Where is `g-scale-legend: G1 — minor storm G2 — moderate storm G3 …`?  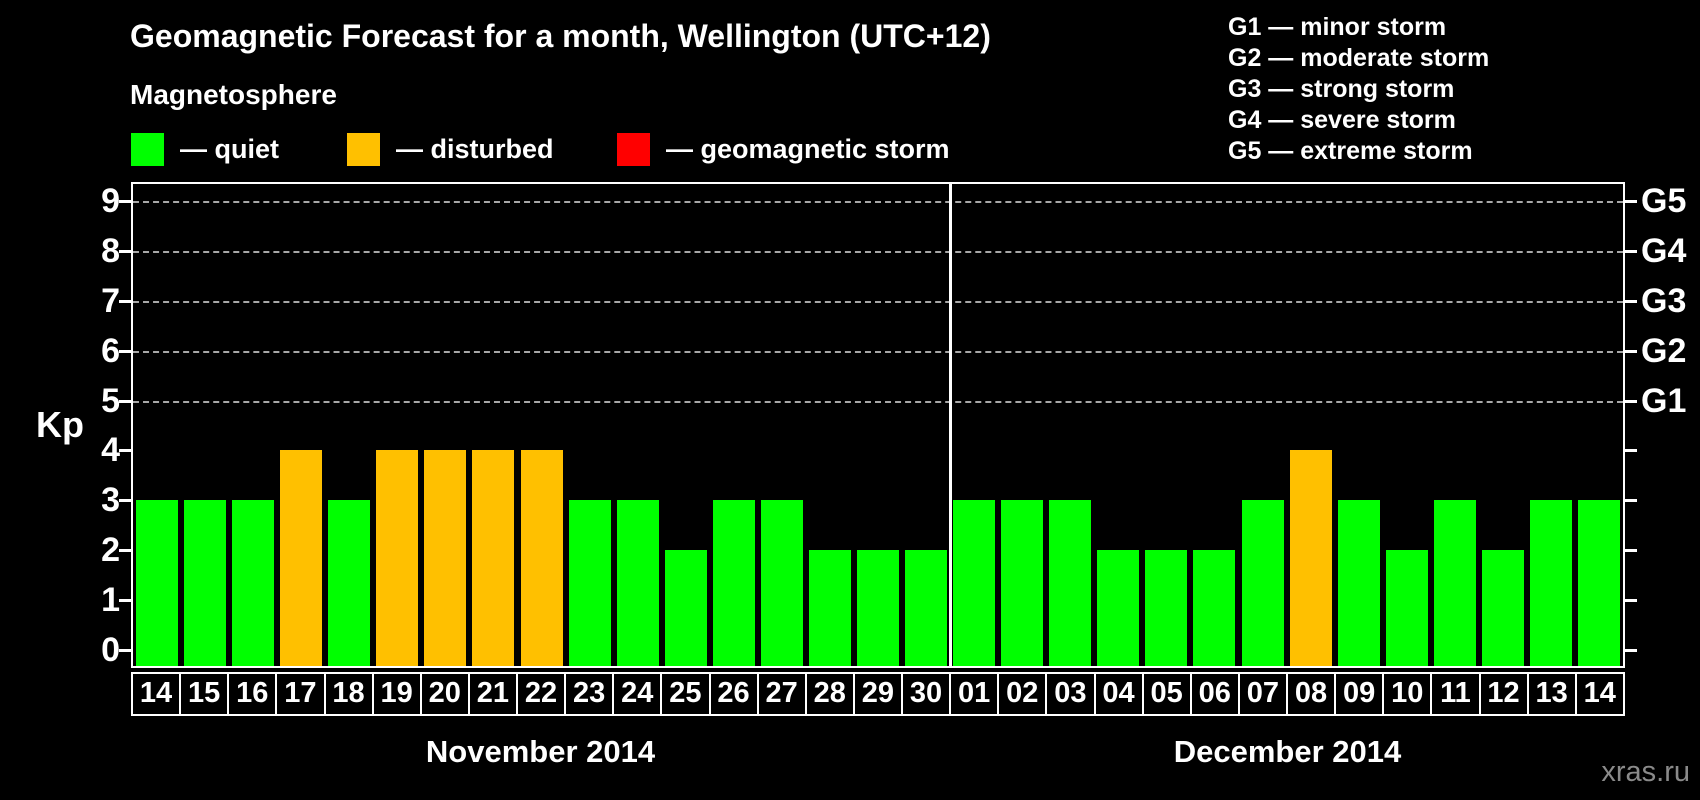 g-scale-legend: G1 — minor storm G2 — moderate storm G3 … is located at coordinates (1358, 89).